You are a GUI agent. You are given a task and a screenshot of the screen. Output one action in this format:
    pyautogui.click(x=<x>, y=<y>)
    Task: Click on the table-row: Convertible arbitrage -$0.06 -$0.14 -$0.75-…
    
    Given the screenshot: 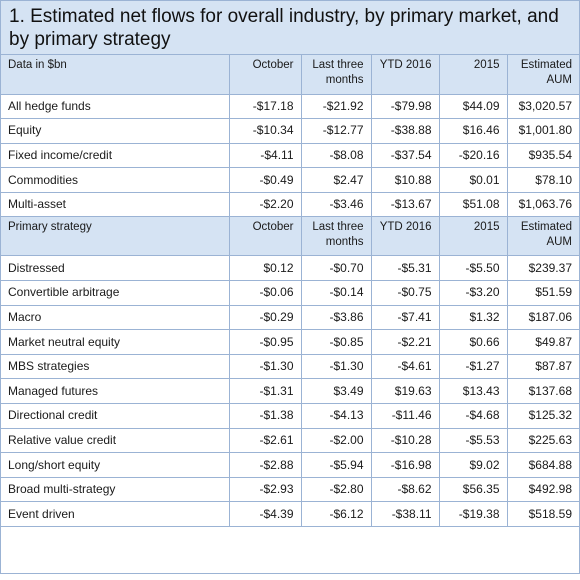 What is the action you would take?
    pyautogui.click(x=290, y=293)
    